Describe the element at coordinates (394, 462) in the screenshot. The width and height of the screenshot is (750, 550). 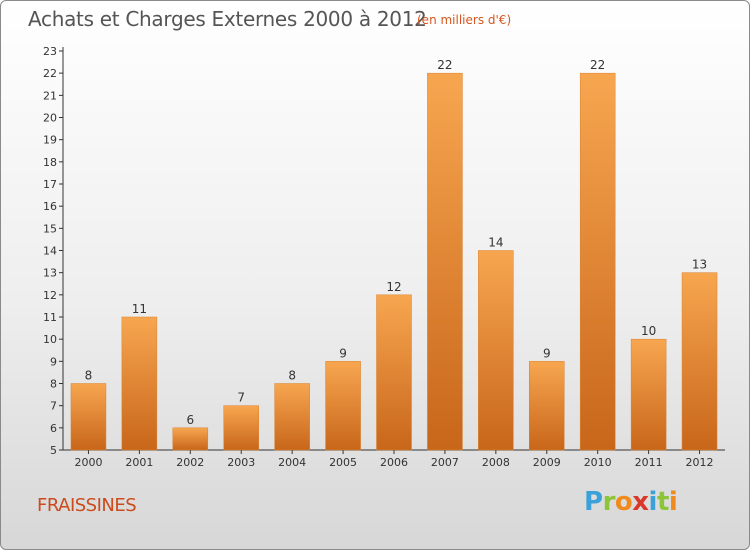
I see `x-tick-label: 2006` at that location.